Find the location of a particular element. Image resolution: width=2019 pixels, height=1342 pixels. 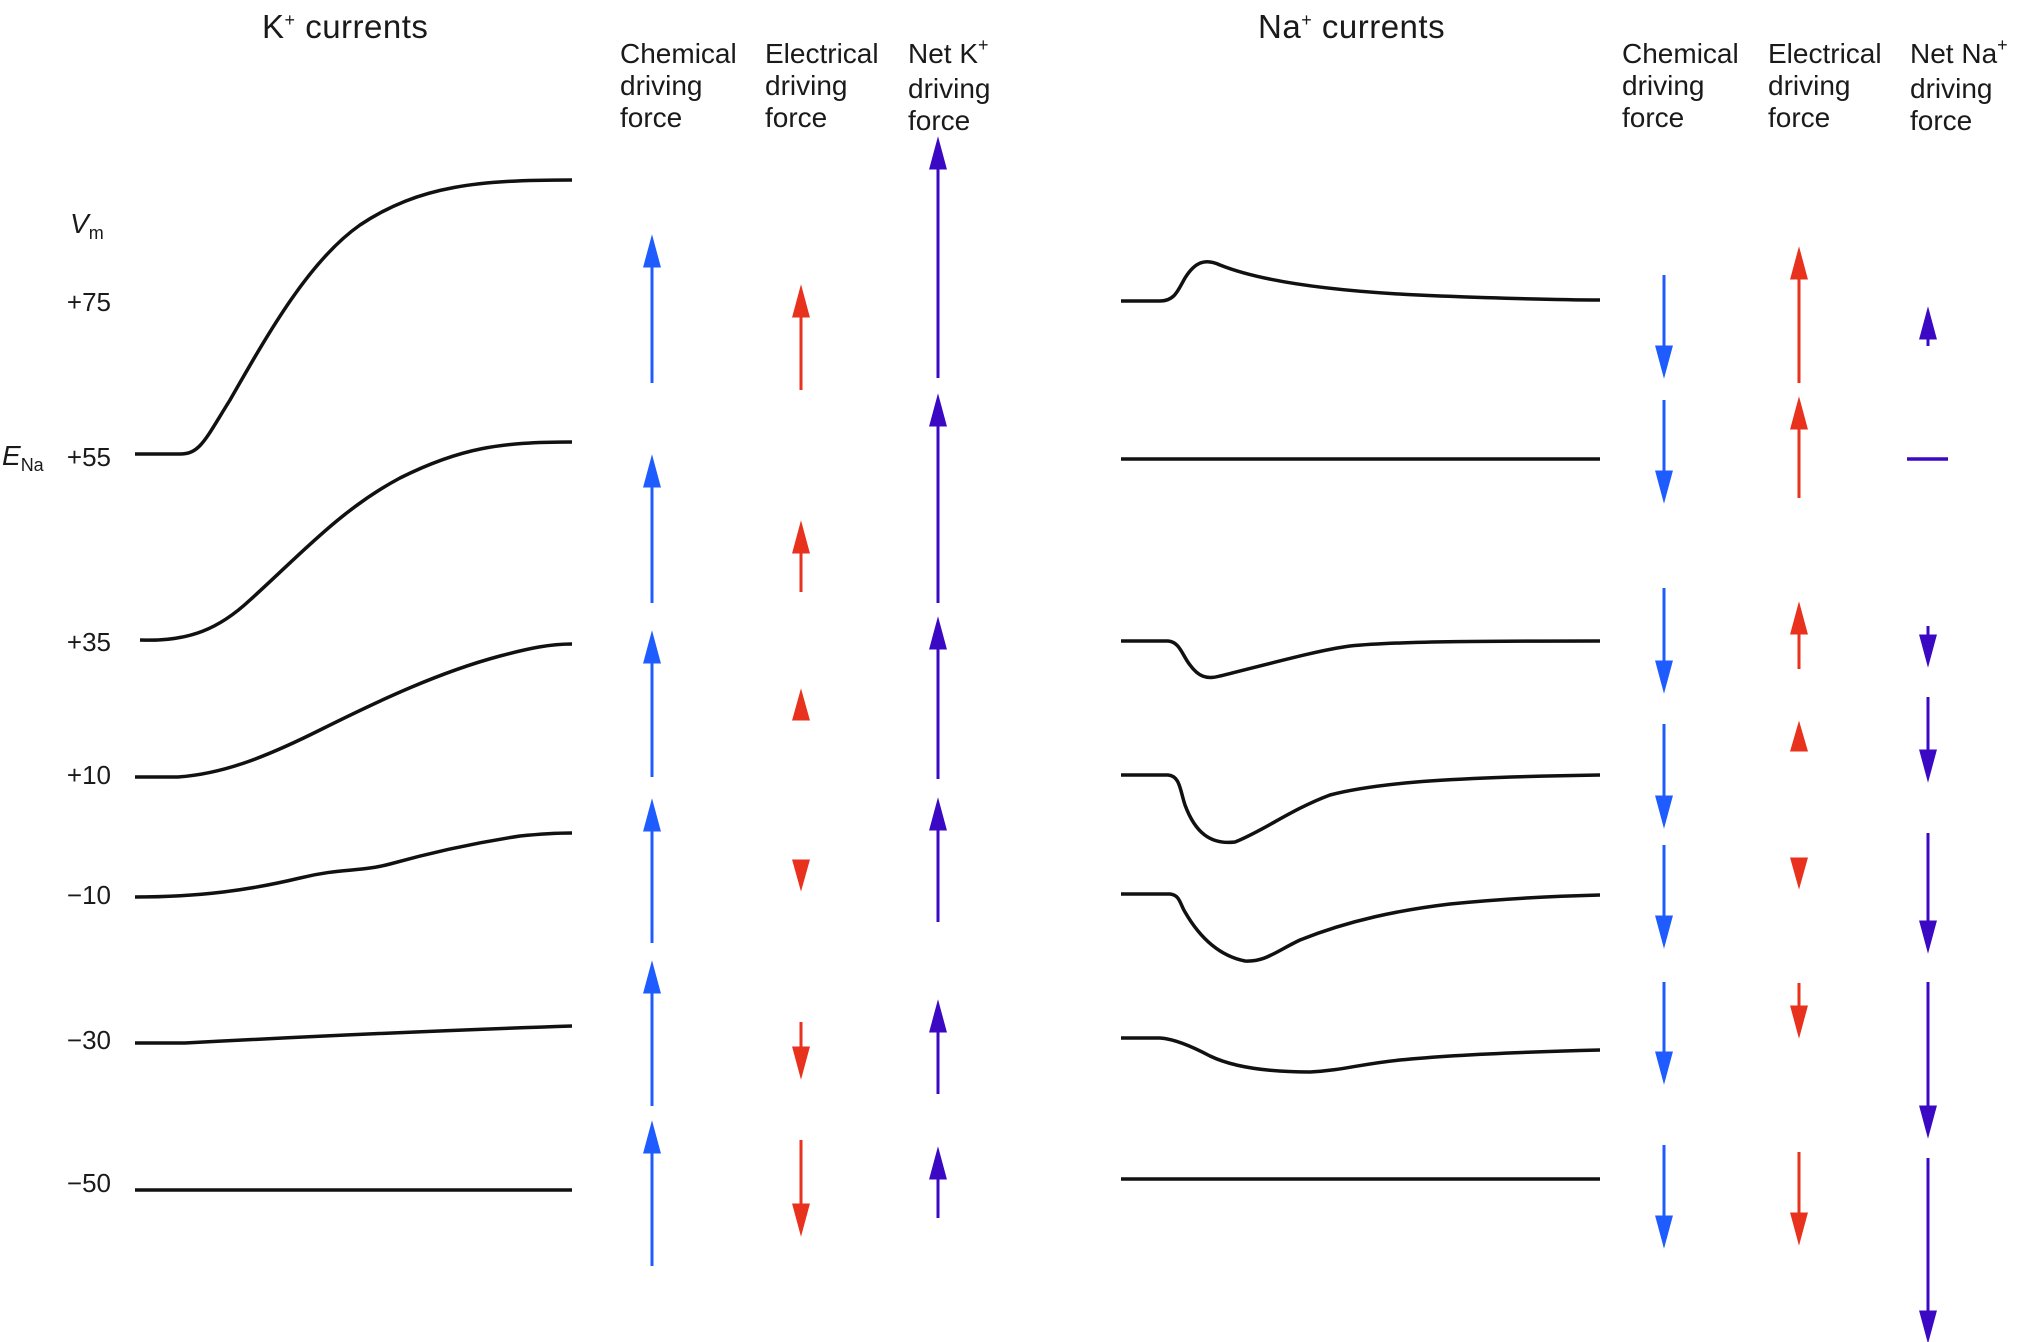

na-trace-plus75 is located at coordinates (1361, 281).